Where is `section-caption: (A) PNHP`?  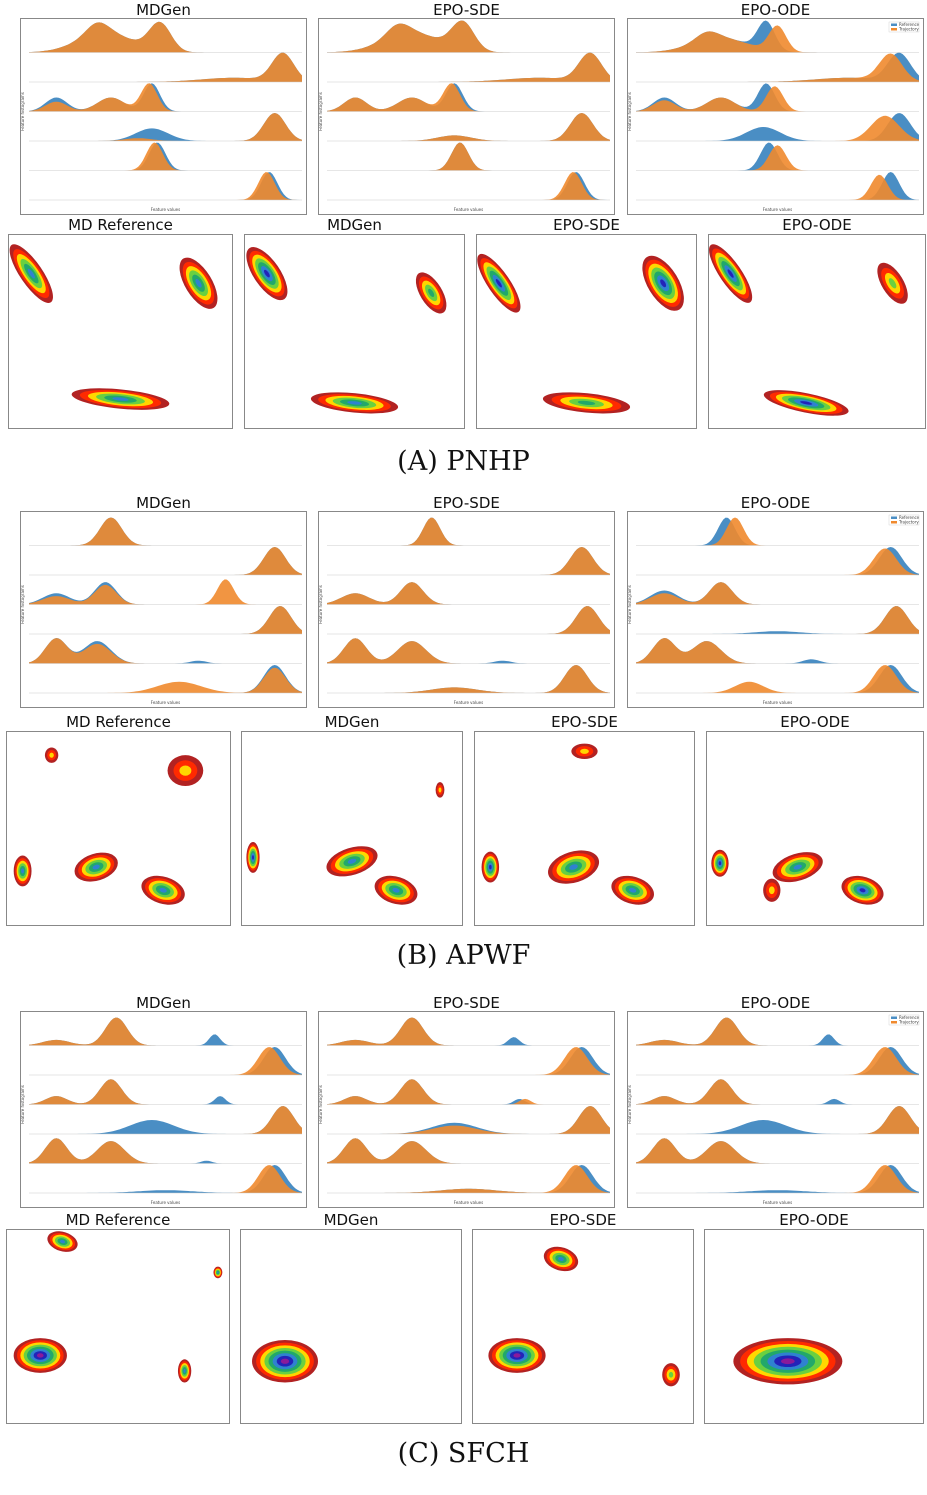
section-caption: (A) PNHP is located at coordinates (463, 461).